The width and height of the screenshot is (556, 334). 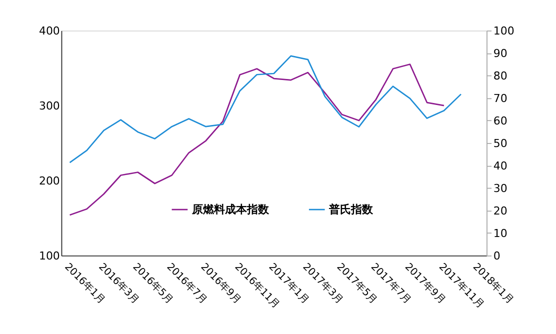 I want to click on y2-tick-label: 0, so click(x=496, y=256).